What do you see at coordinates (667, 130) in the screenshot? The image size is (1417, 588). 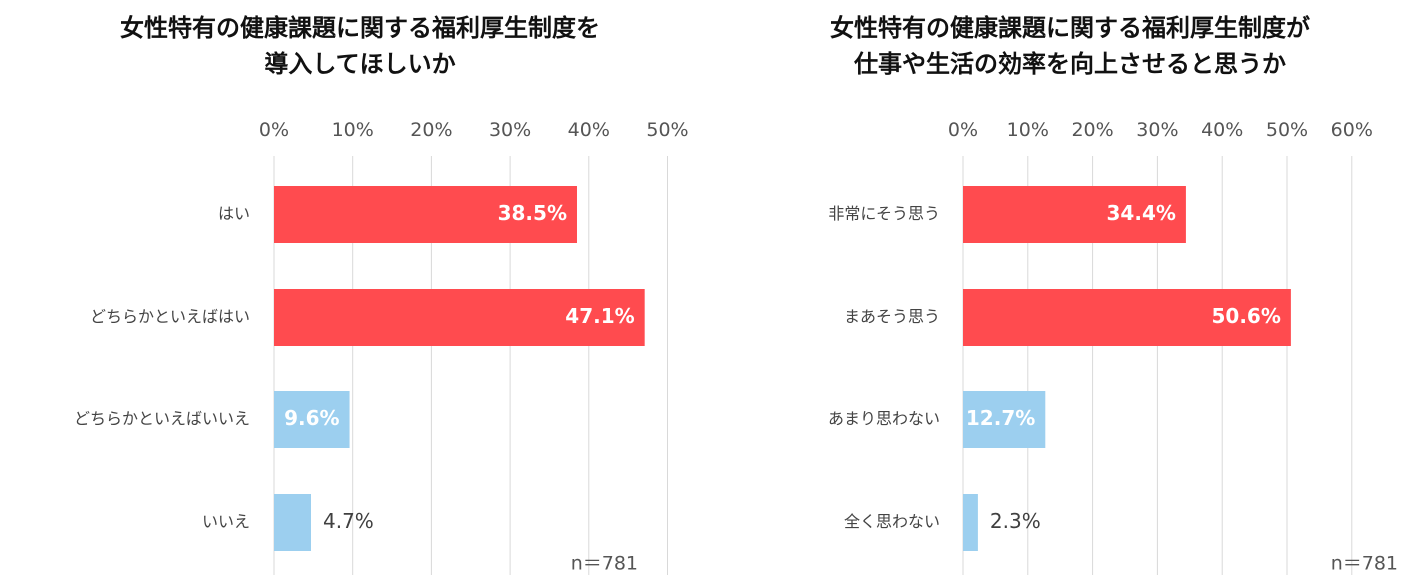 I see `left-x-tick-label: 50%` at bounding box center [667, 130].